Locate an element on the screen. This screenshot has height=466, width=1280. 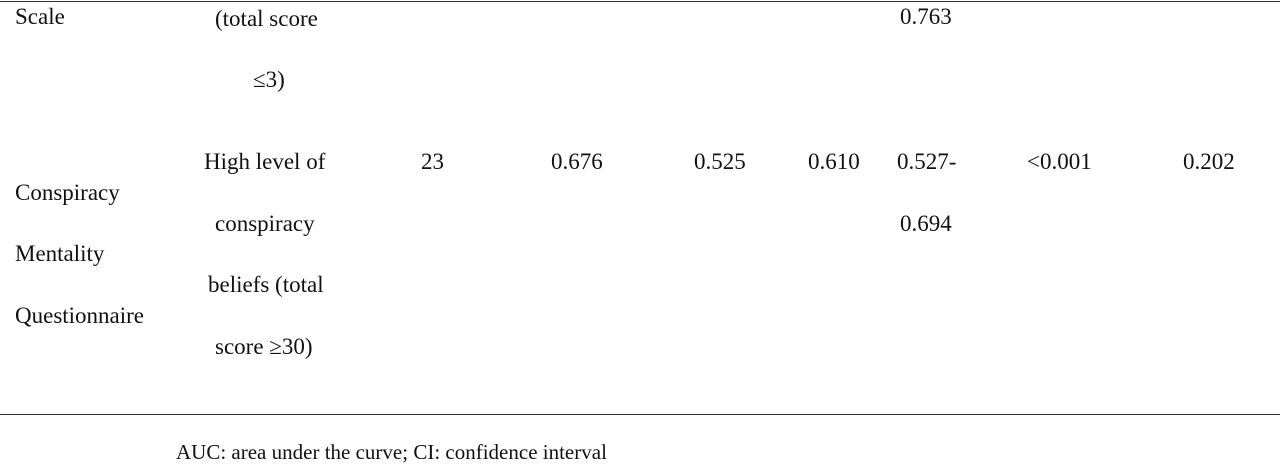
cell: conspiracy is located at coordinates (265, 223).